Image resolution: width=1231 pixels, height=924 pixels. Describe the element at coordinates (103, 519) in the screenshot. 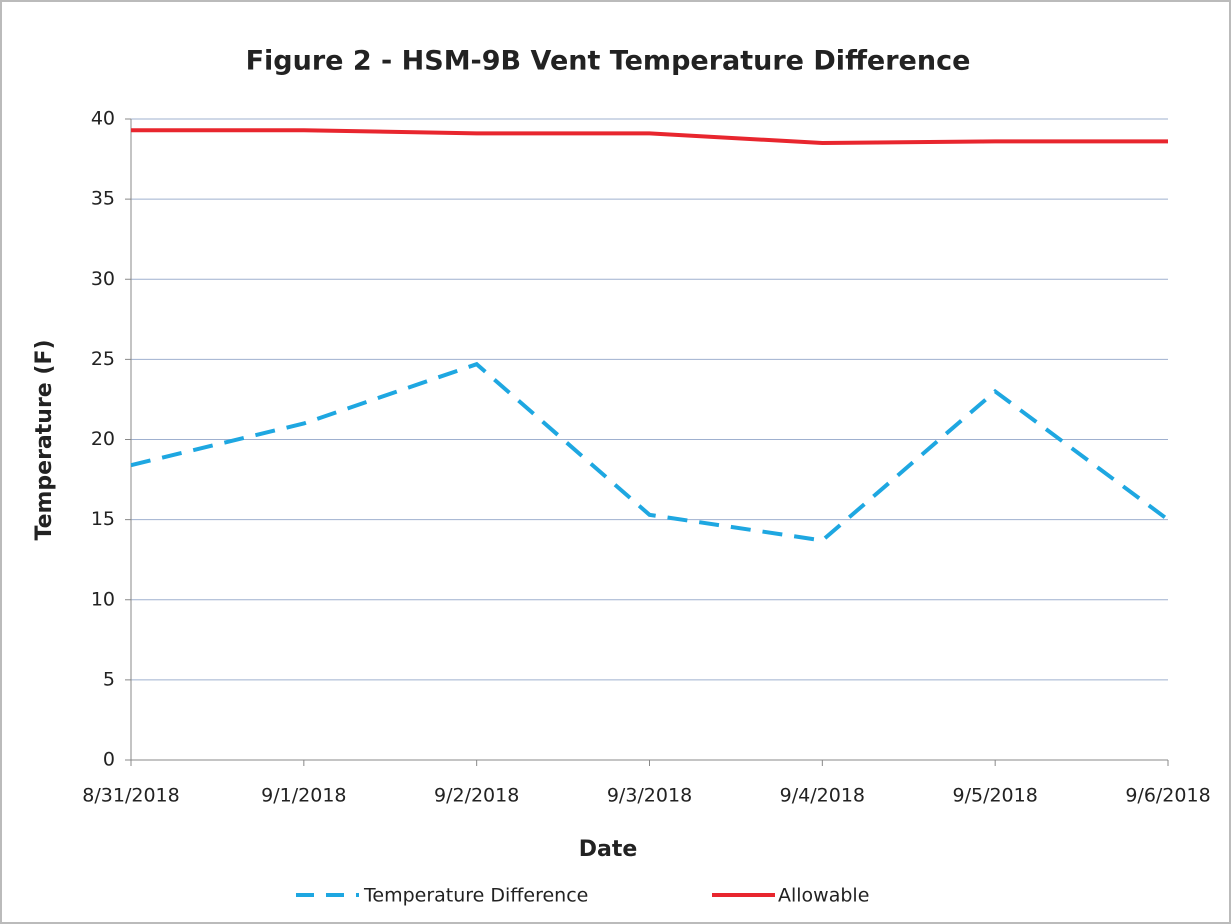

I see `y-tick-label: 15` at that location.